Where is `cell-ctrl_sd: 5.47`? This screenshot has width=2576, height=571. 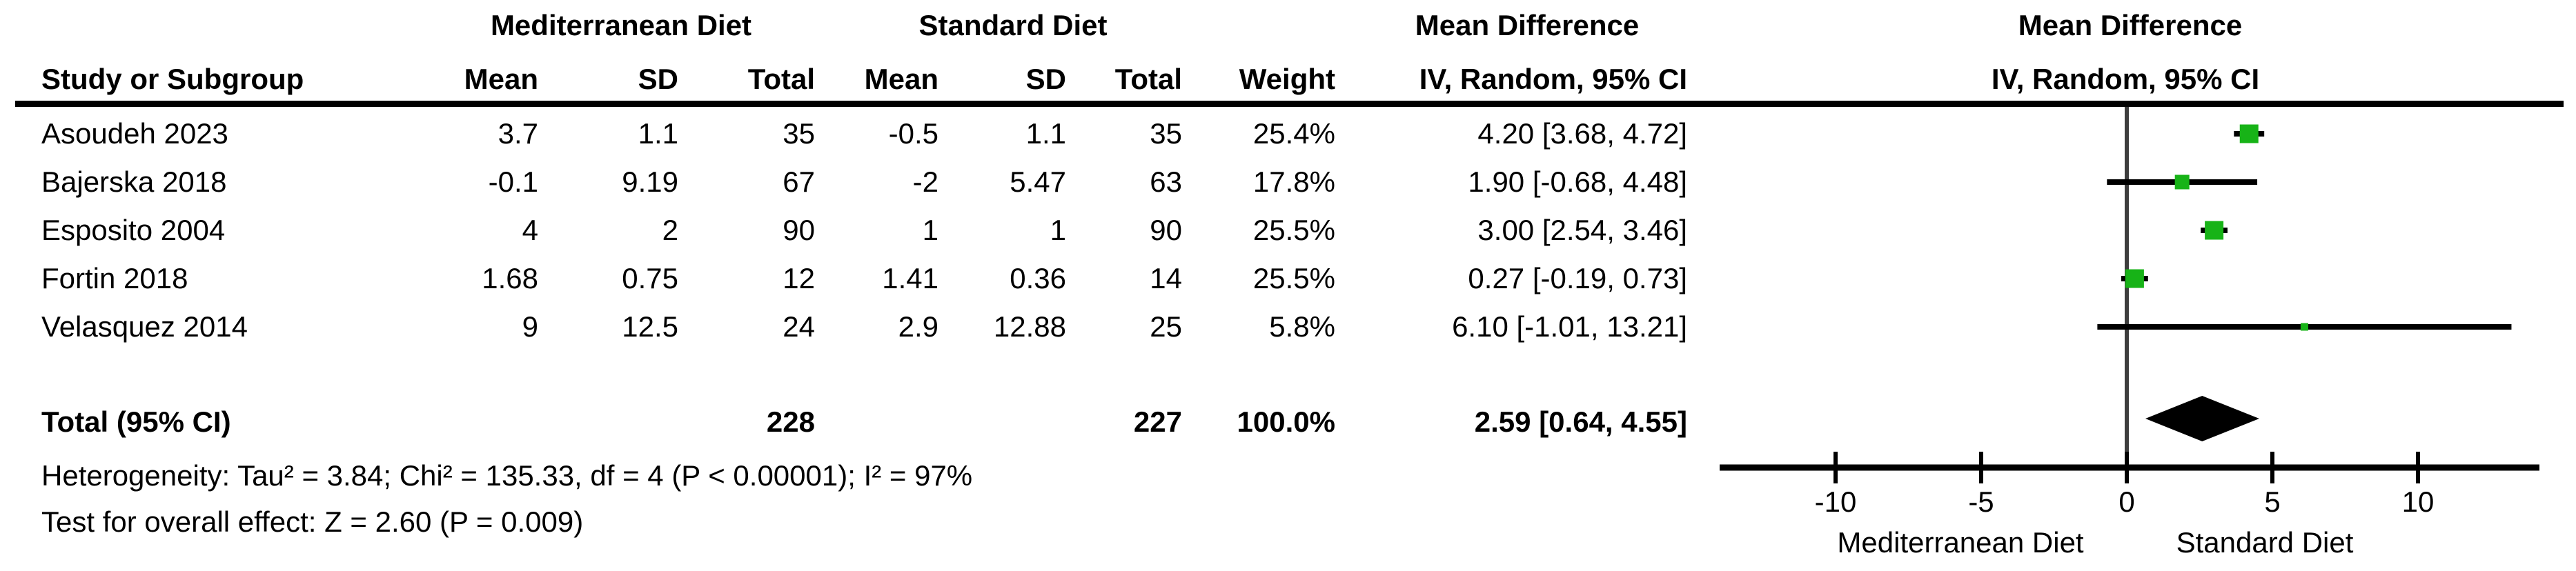 cell-ctrl_sd: 5.47 is located at coordinates (1038, 182).